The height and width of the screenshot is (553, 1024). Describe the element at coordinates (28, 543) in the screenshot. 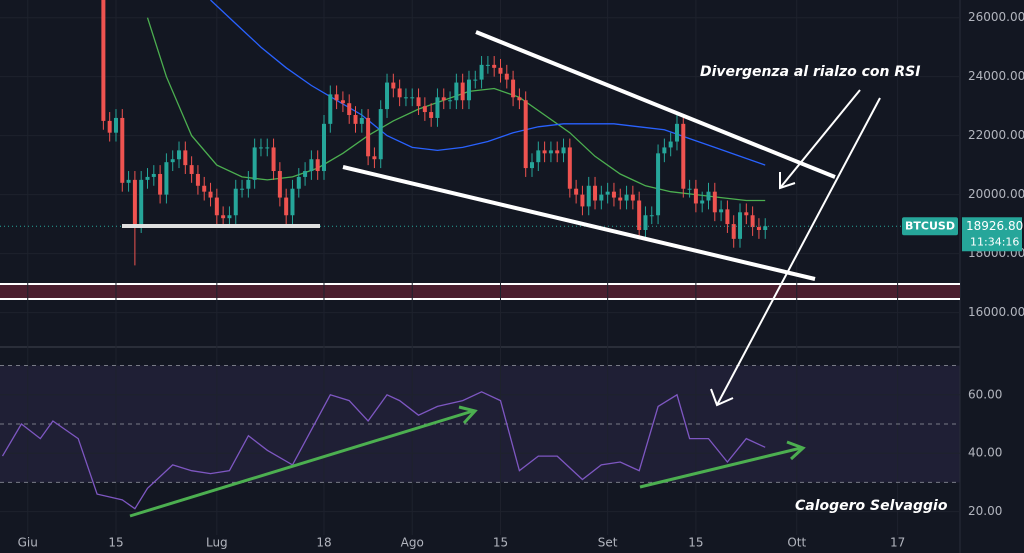

I see `x-tick-label: Giu` at that location.